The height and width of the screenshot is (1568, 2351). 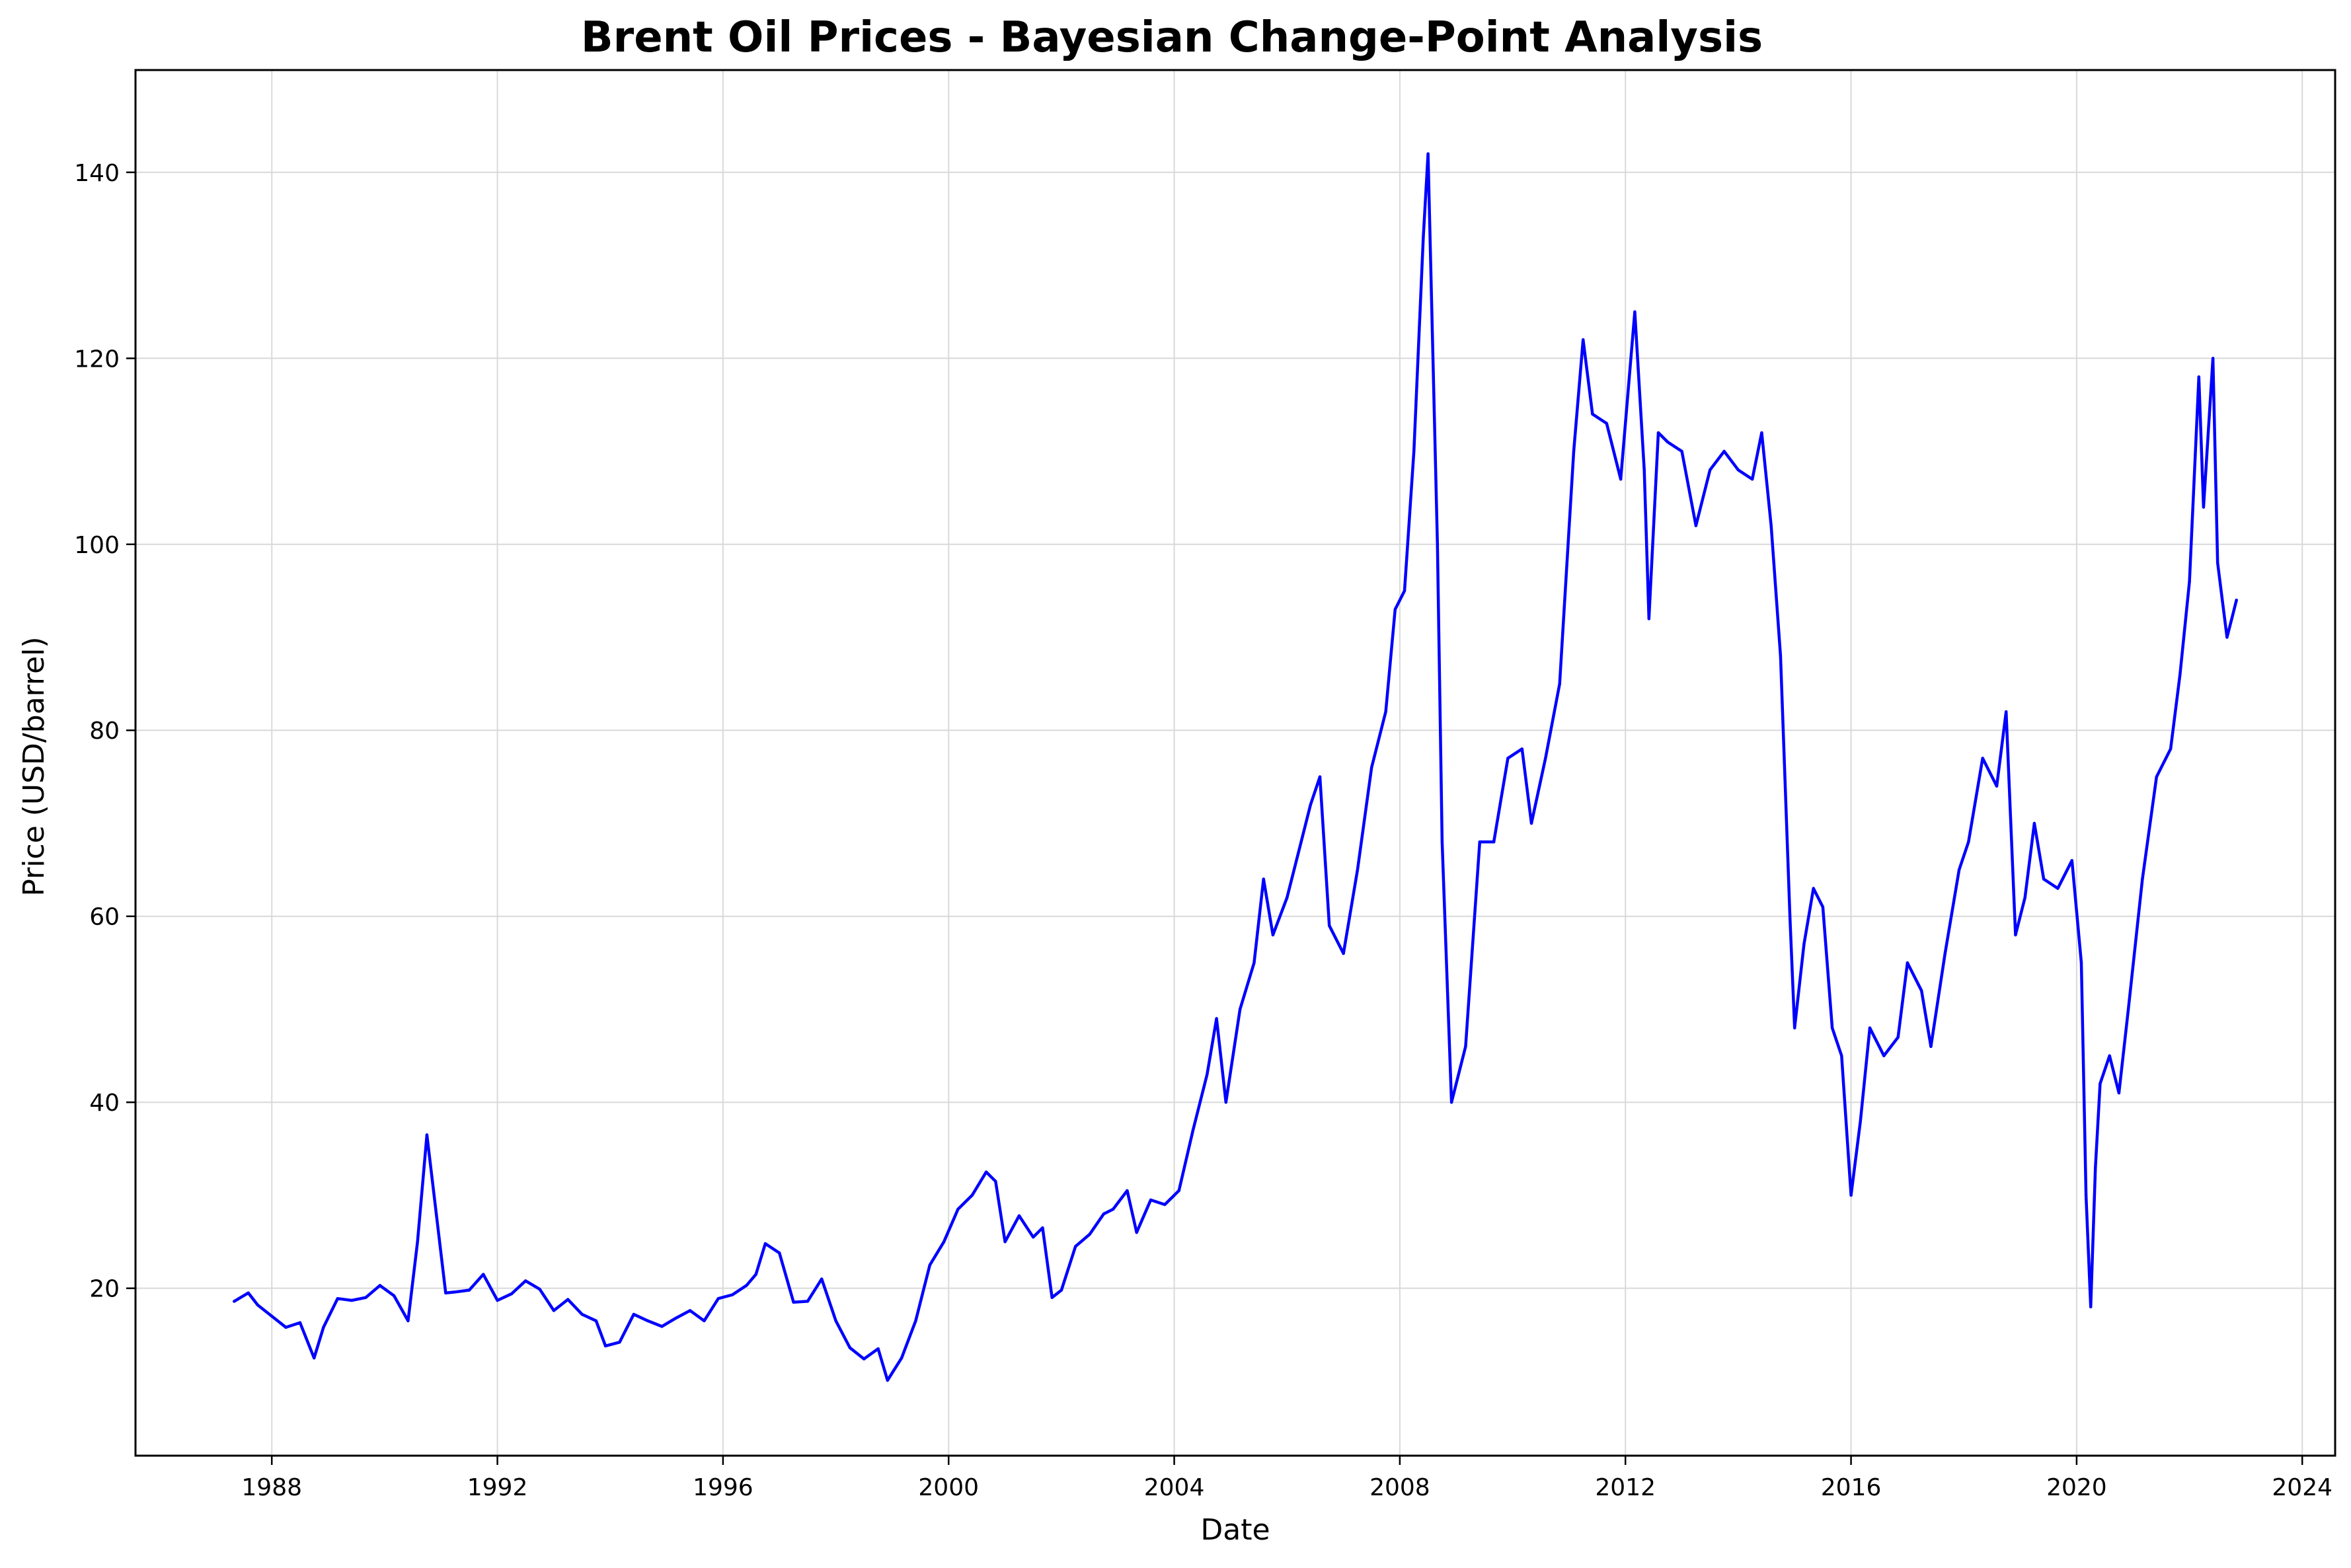 What do you see at coordinates (948, 1487) in the screenshot?
I see `x-tick-label: 2000` at bounding box center [948, 1487].